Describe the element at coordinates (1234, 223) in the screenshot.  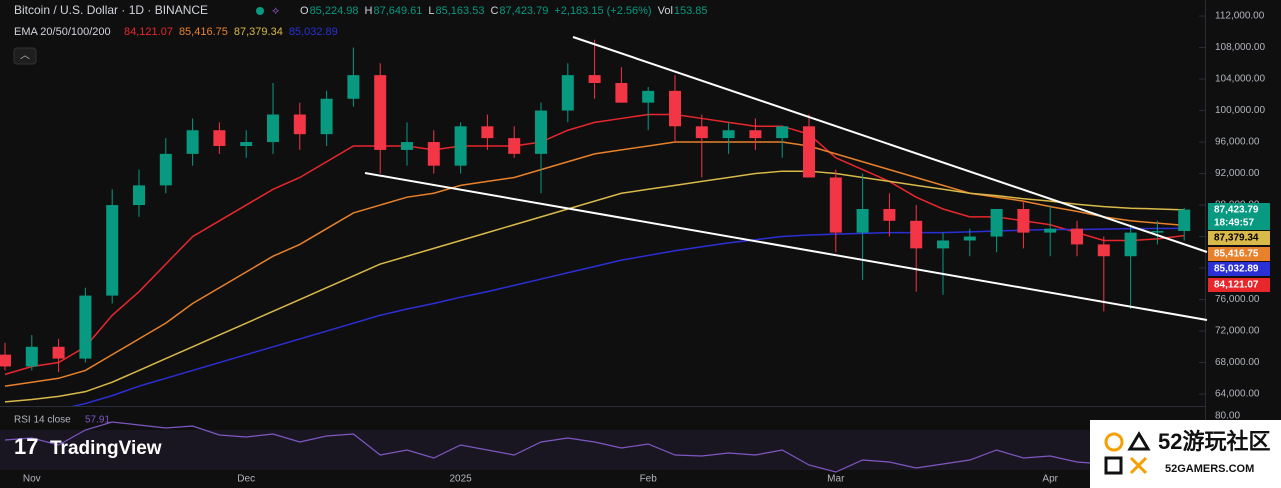
I see `price-tag-text: 18:49:57` at that location.